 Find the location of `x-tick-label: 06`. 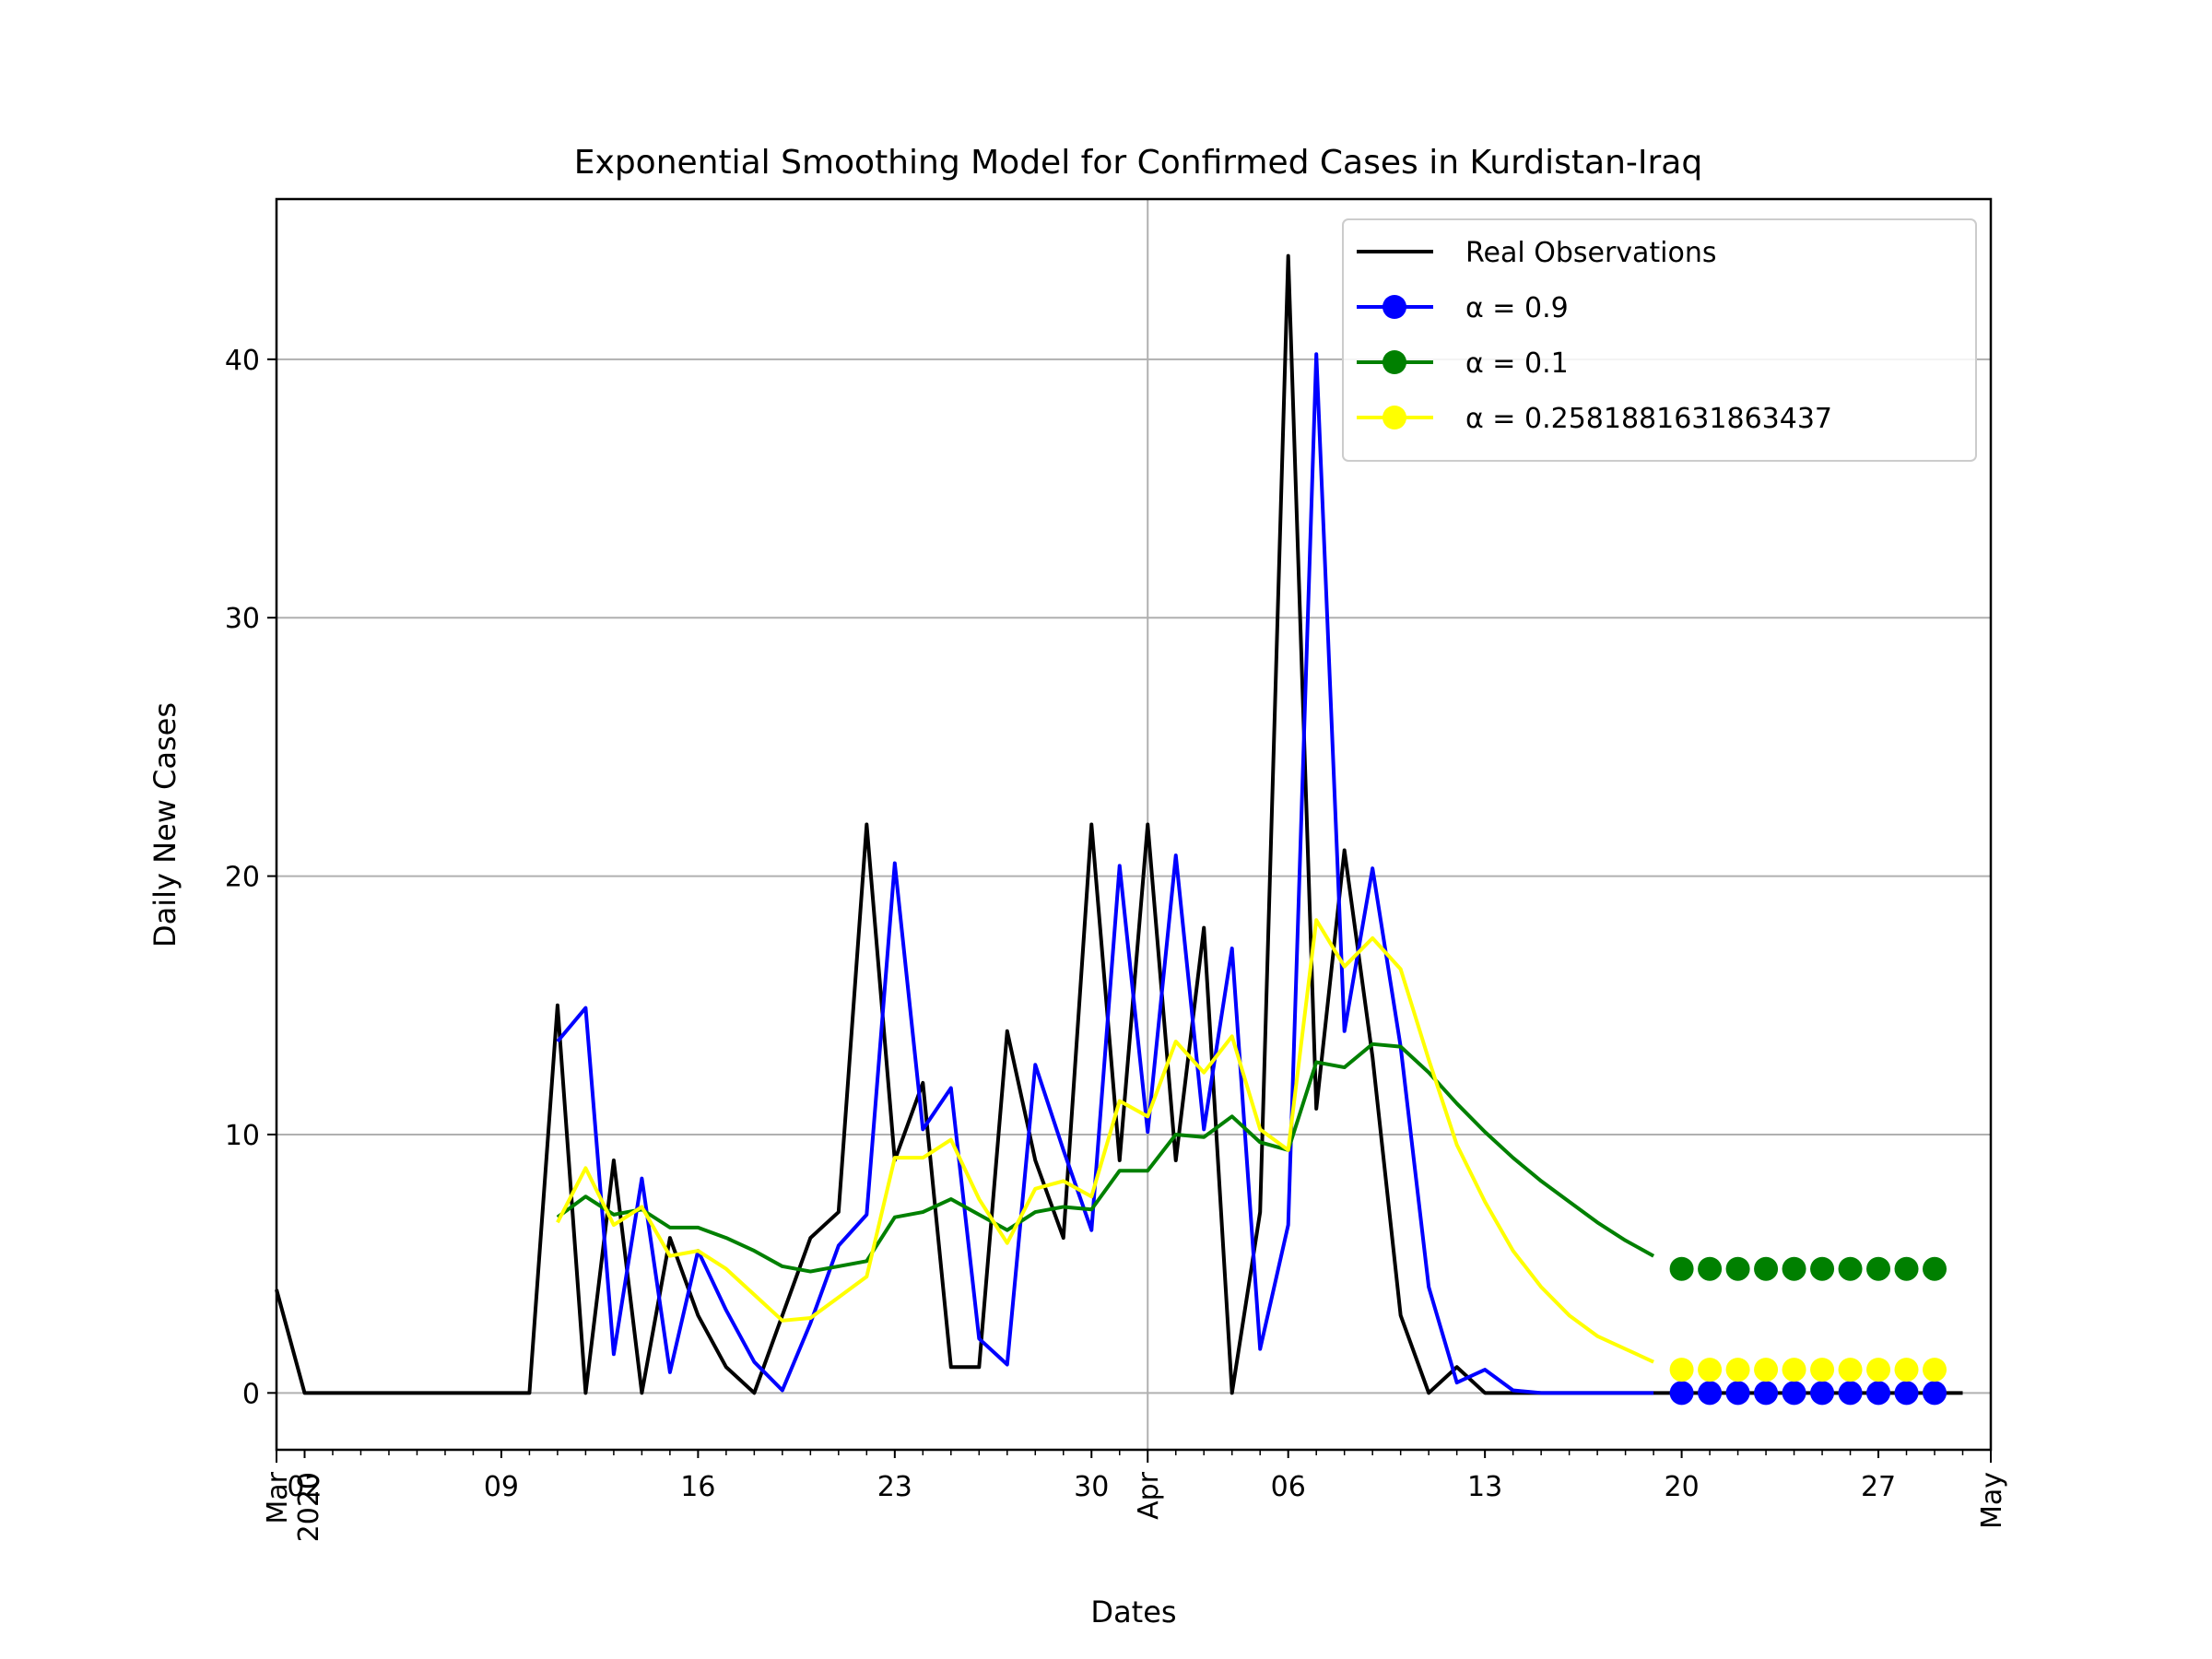

x-tick-label: 06 is located at coordinates (1288, 1487).